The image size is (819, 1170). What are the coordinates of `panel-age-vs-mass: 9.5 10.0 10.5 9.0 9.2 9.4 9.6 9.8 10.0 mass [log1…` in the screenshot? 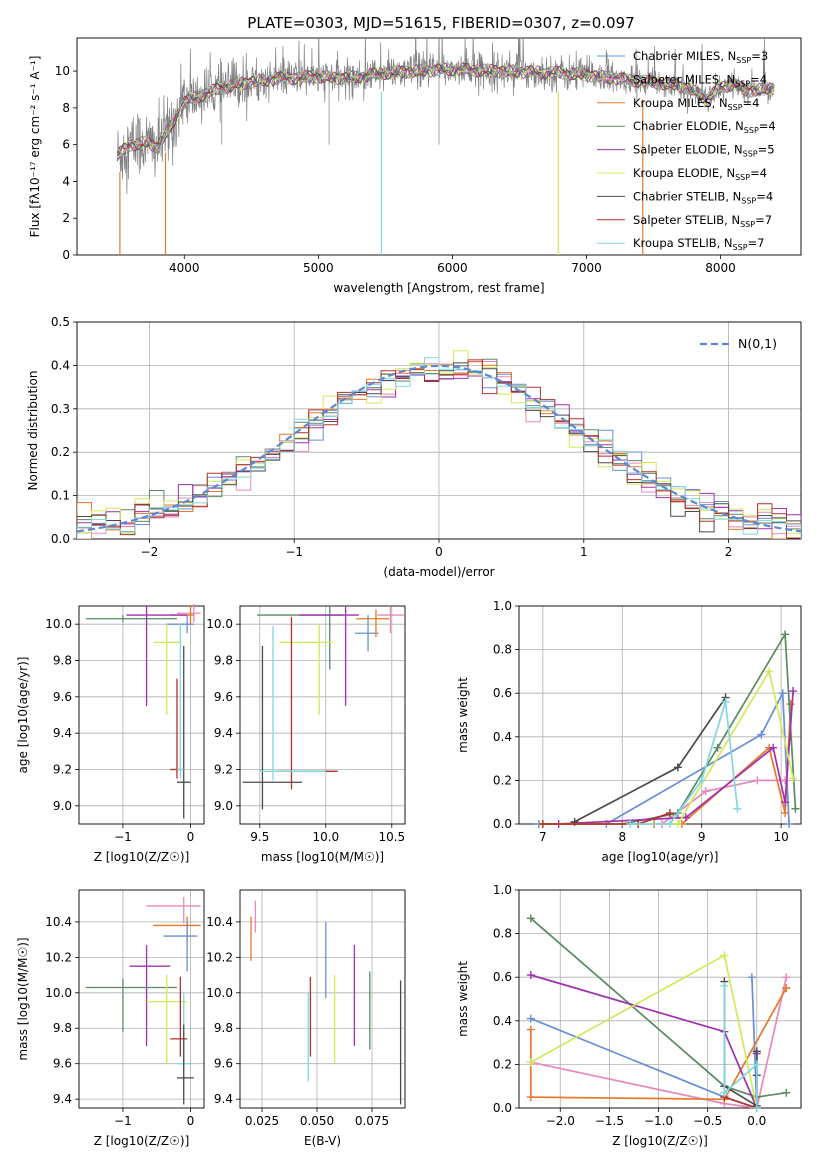 It's located at (306, 734).